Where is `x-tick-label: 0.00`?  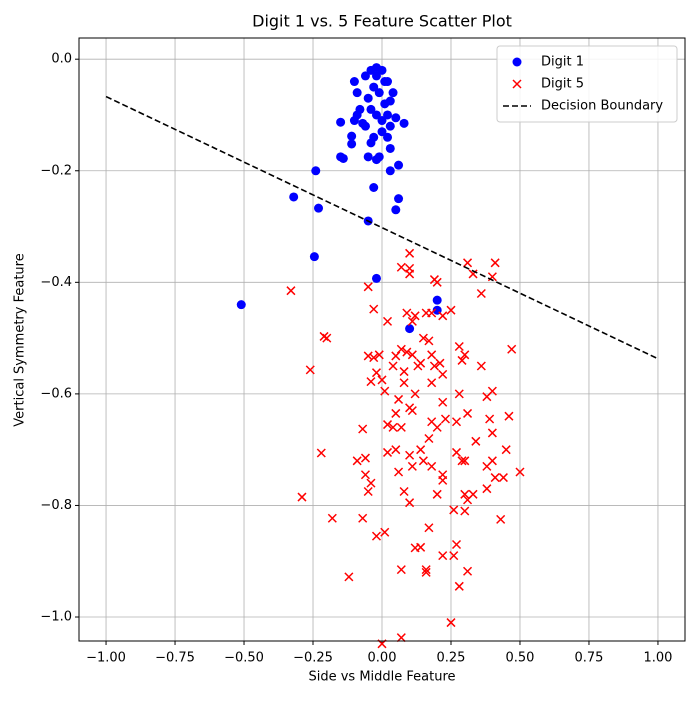 x-tick-label: 0.00 is located at coordinates (382, 658).